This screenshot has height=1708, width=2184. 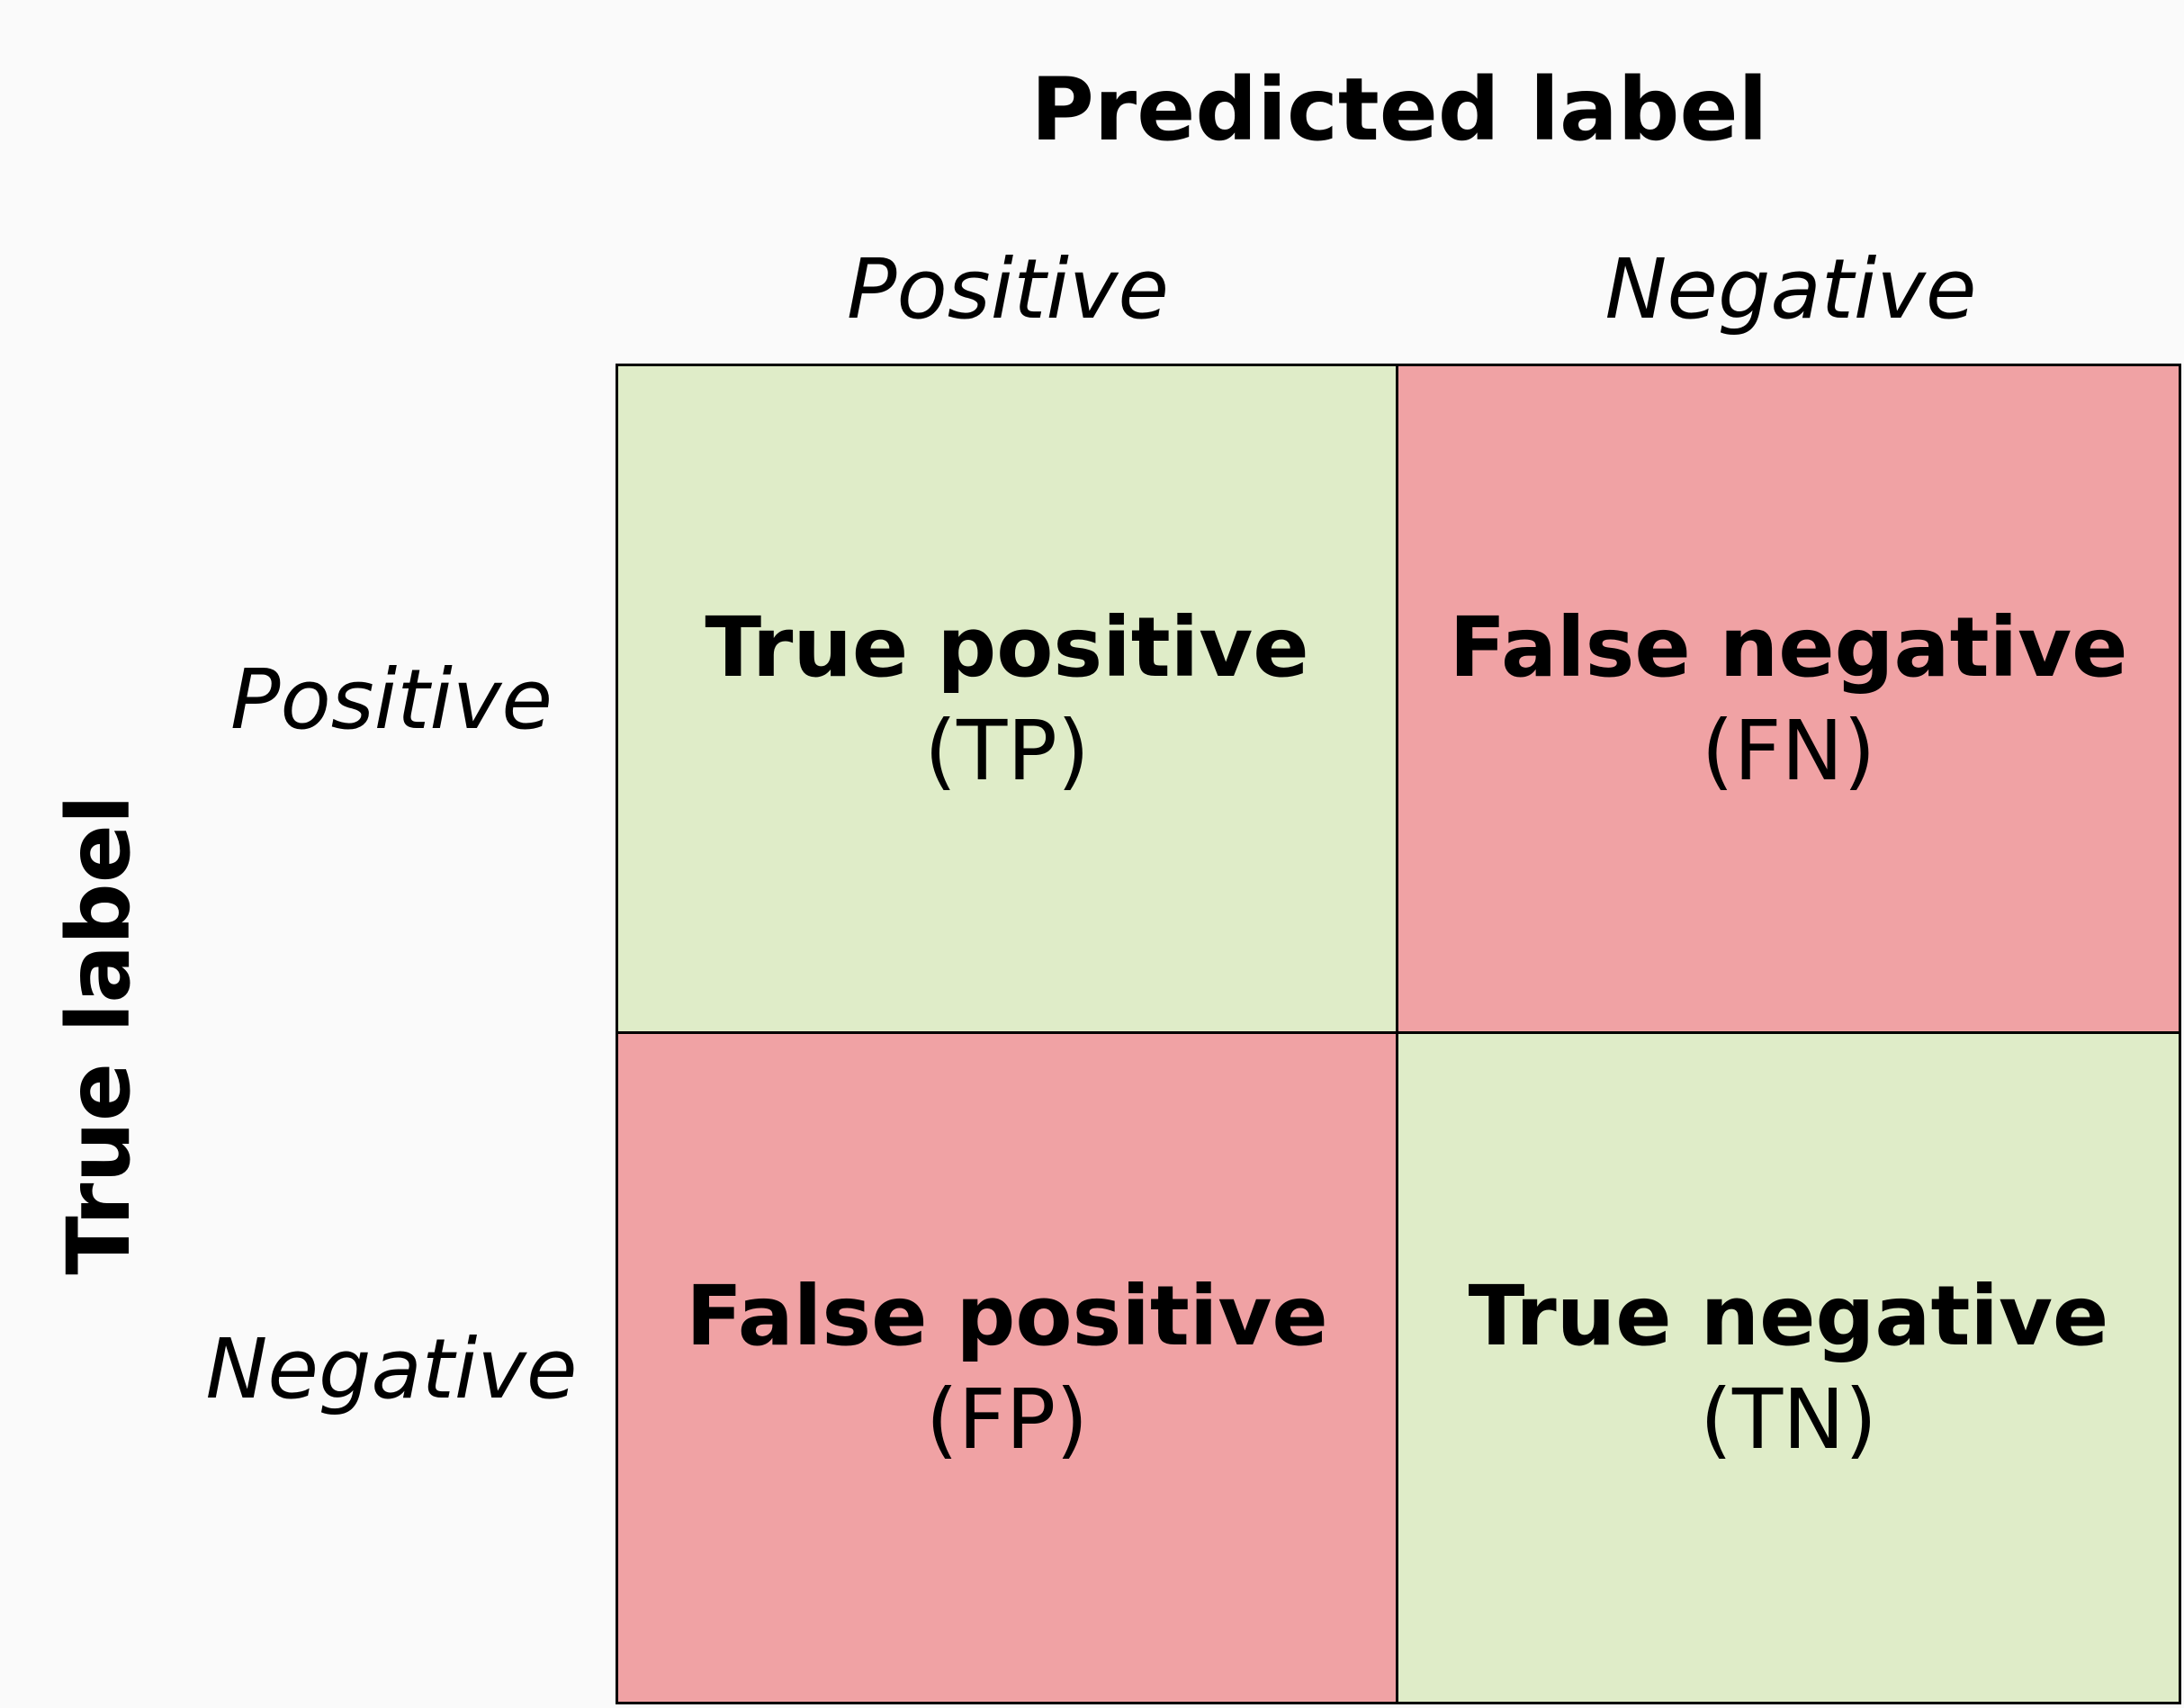 What do you see at coordinates (1790, 289) in the screenshot?
I see `column-label-negative: Negative` at bounding box center [1790, 289].